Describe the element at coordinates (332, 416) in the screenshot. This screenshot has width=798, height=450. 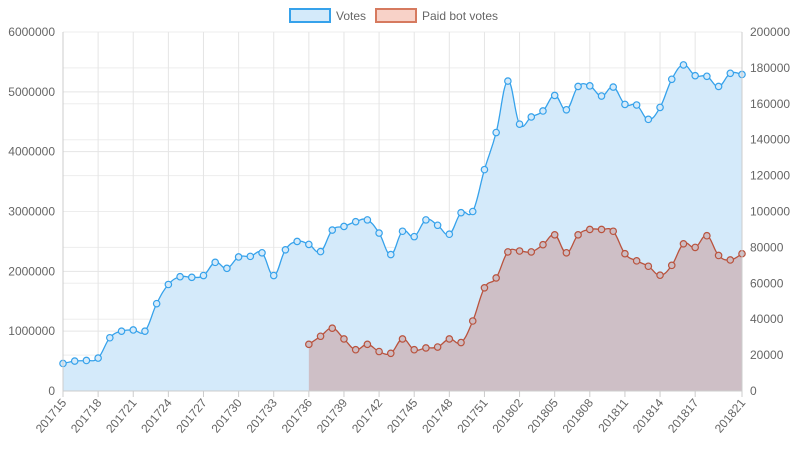
I see `x-tick-label: 201739` at that location.